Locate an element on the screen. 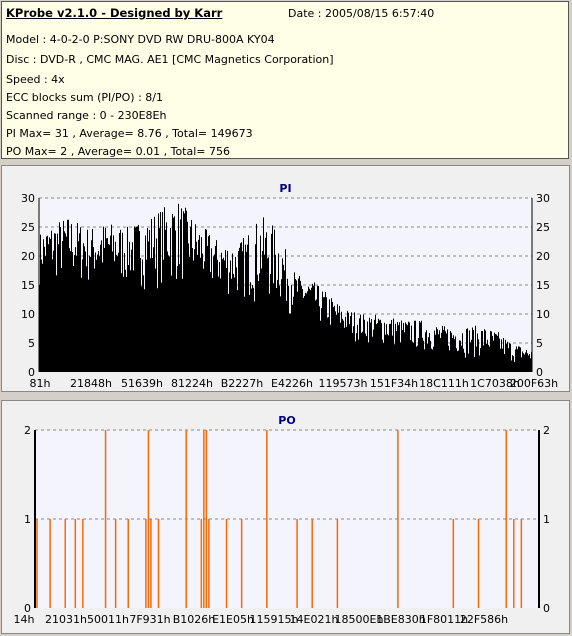  po-stats-line: PO Max= 2 , Average= 0.01 , Total= 756 is located at coordinates (118, 151).